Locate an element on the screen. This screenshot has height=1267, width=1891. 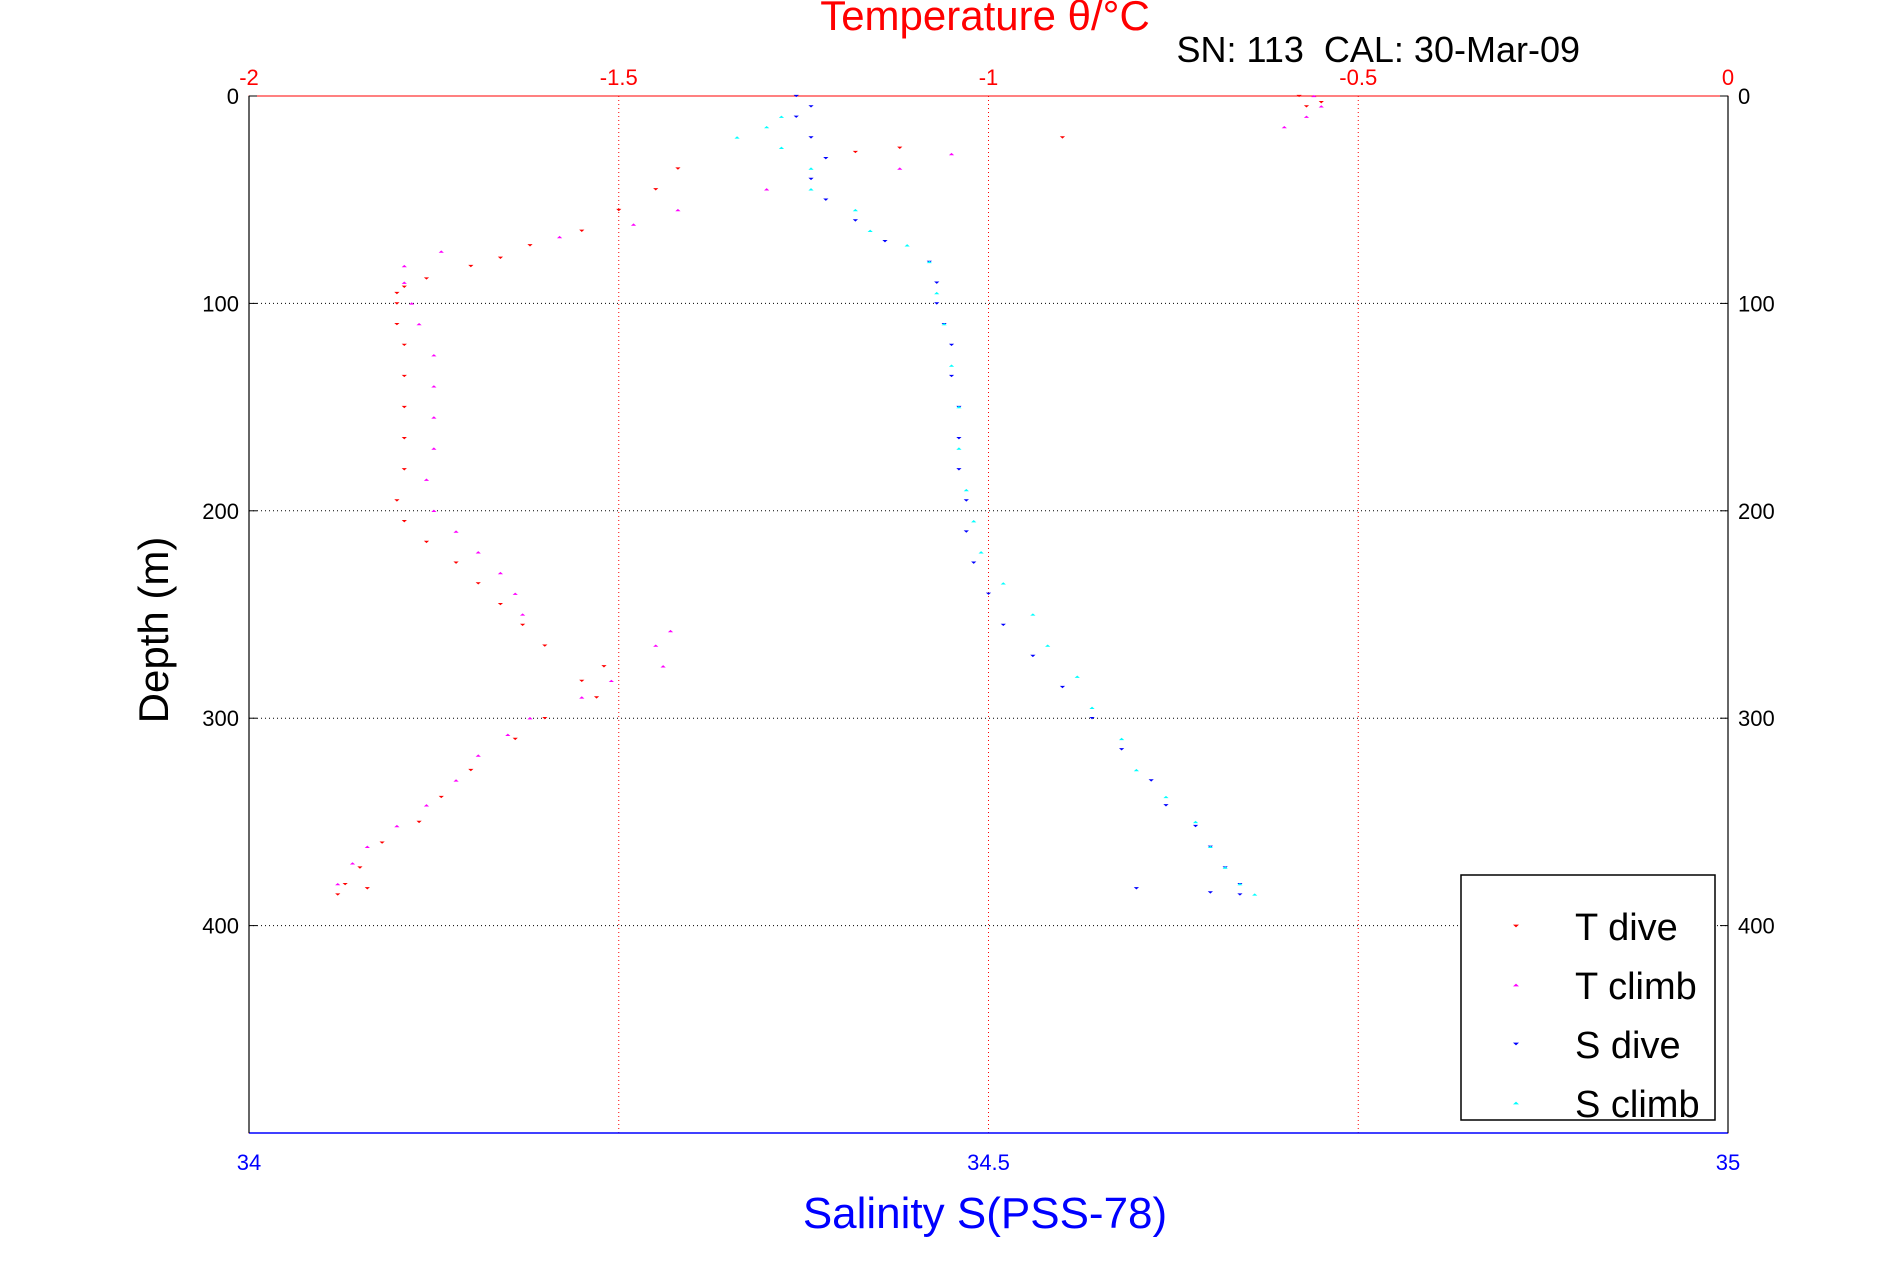
x-bottom-tick-label: 35 is located at coordinates (1728, 1162).